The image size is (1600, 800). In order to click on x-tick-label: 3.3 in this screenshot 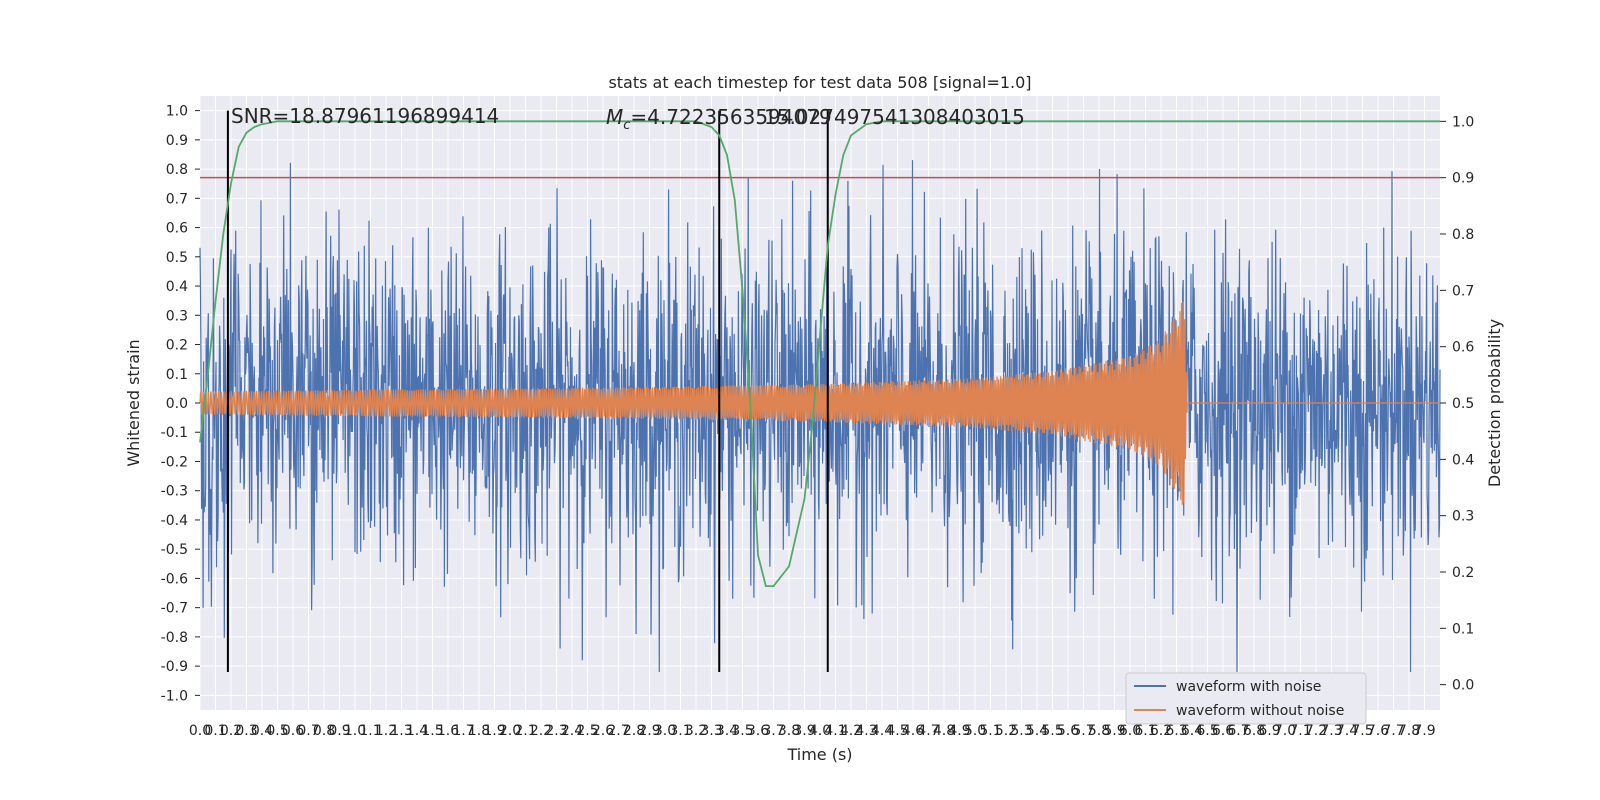, I will do `click(711, 731)`.